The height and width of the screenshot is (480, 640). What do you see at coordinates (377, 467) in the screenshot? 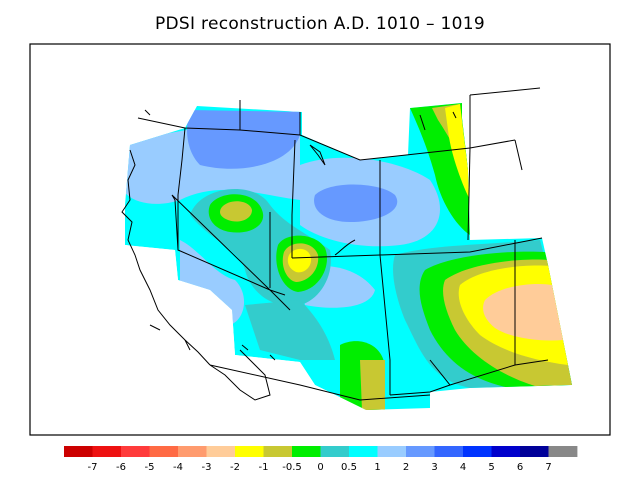
I see `colorbar-tick-label: 1` at bounding box center [377, 467].